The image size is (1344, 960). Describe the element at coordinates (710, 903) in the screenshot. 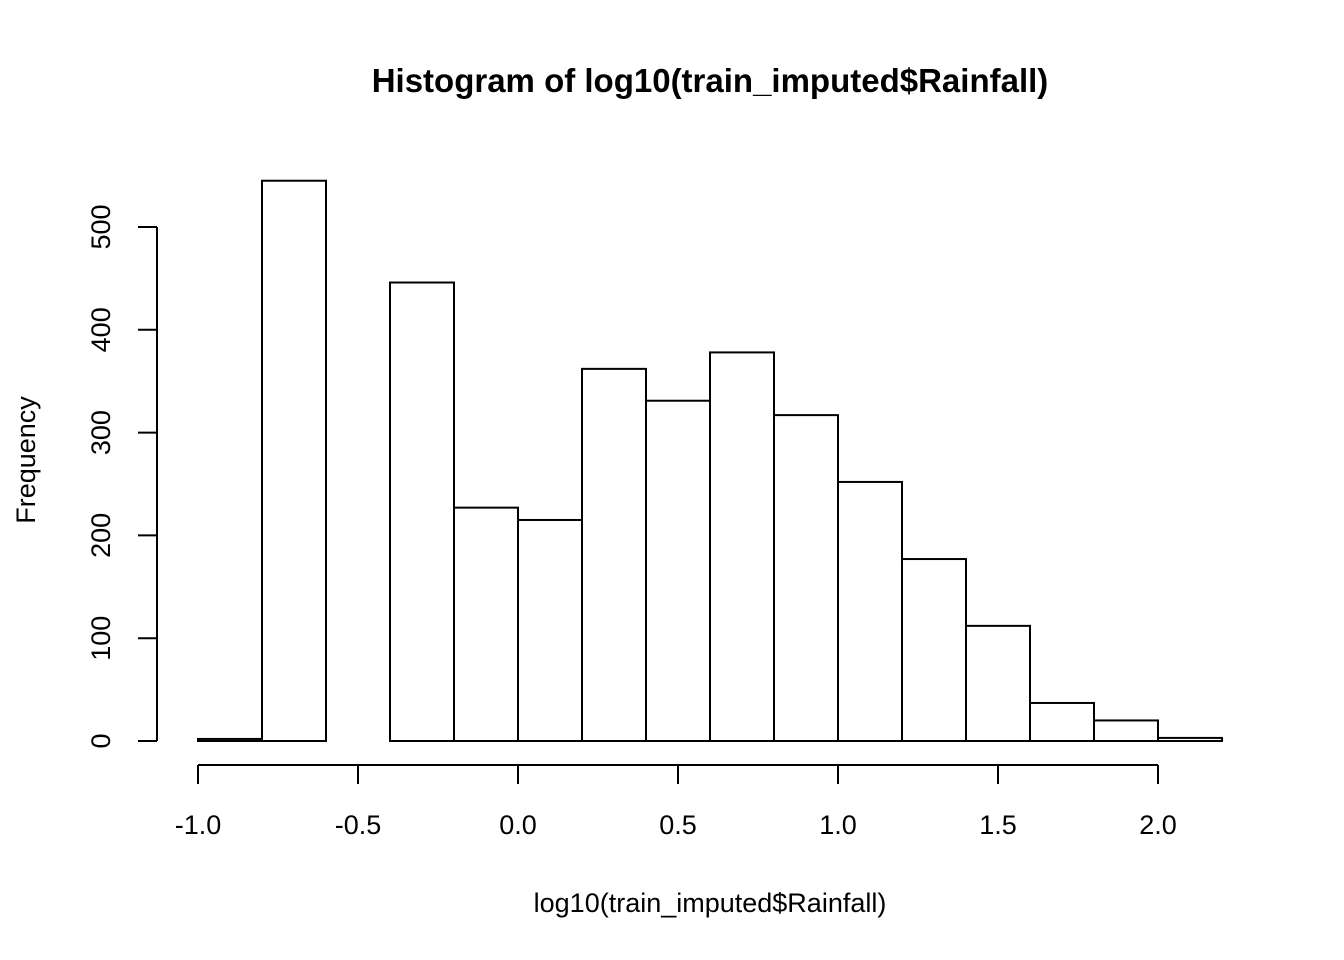

I see `x-axis-label: log10(train_imputed$Rainfall)` at that location.